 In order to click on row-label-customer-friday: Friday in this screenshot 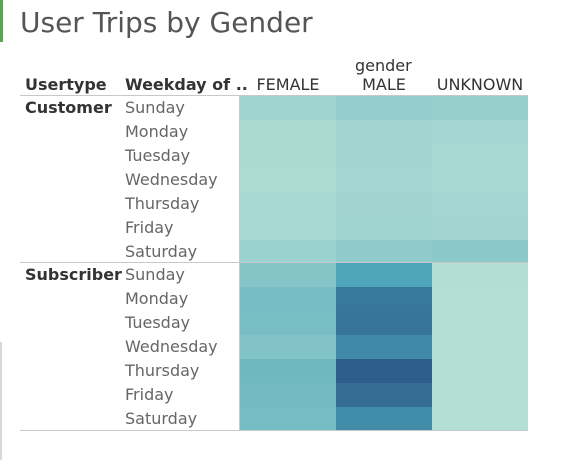, I will do `click(149, 227)`.